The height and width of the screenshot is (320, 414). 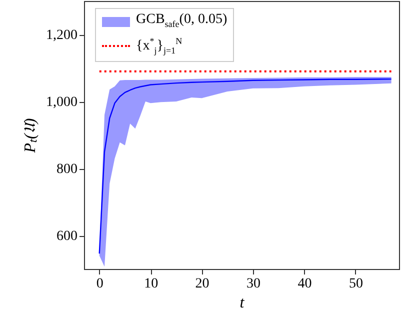 I want to click on x-tick-label: 30, so click(x=253, y=284).